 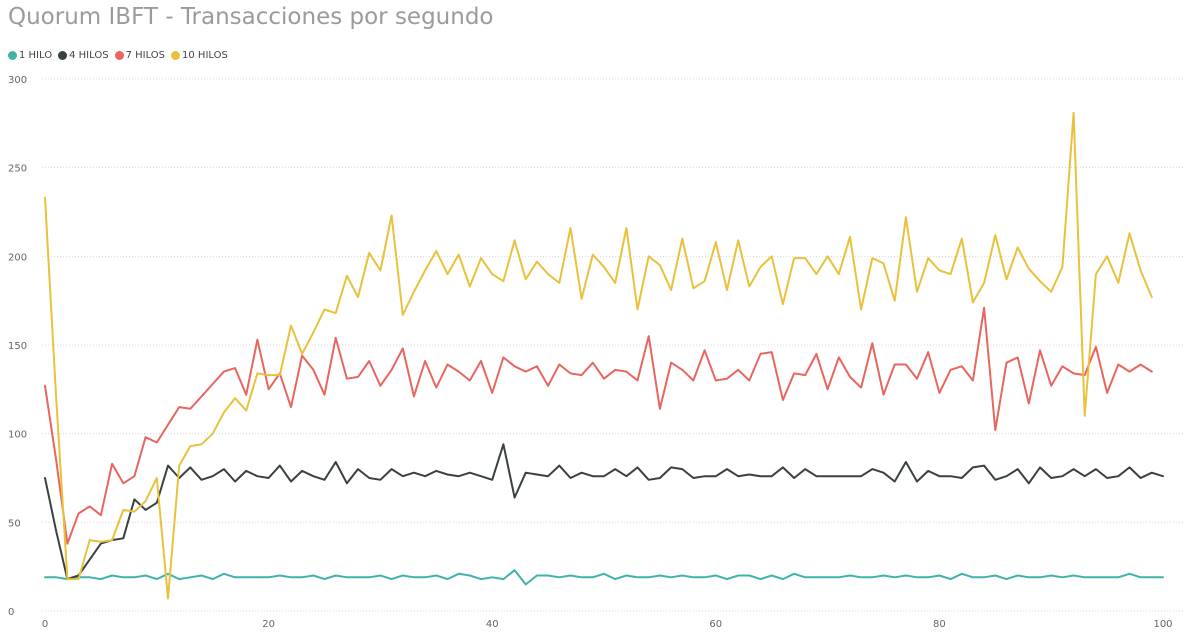 What do you see at coordinates (251, 17) in the screenshot?
I see `chart-title: Quorum IBFT - Transacciones por segundo` at bounding box center [251, 17].